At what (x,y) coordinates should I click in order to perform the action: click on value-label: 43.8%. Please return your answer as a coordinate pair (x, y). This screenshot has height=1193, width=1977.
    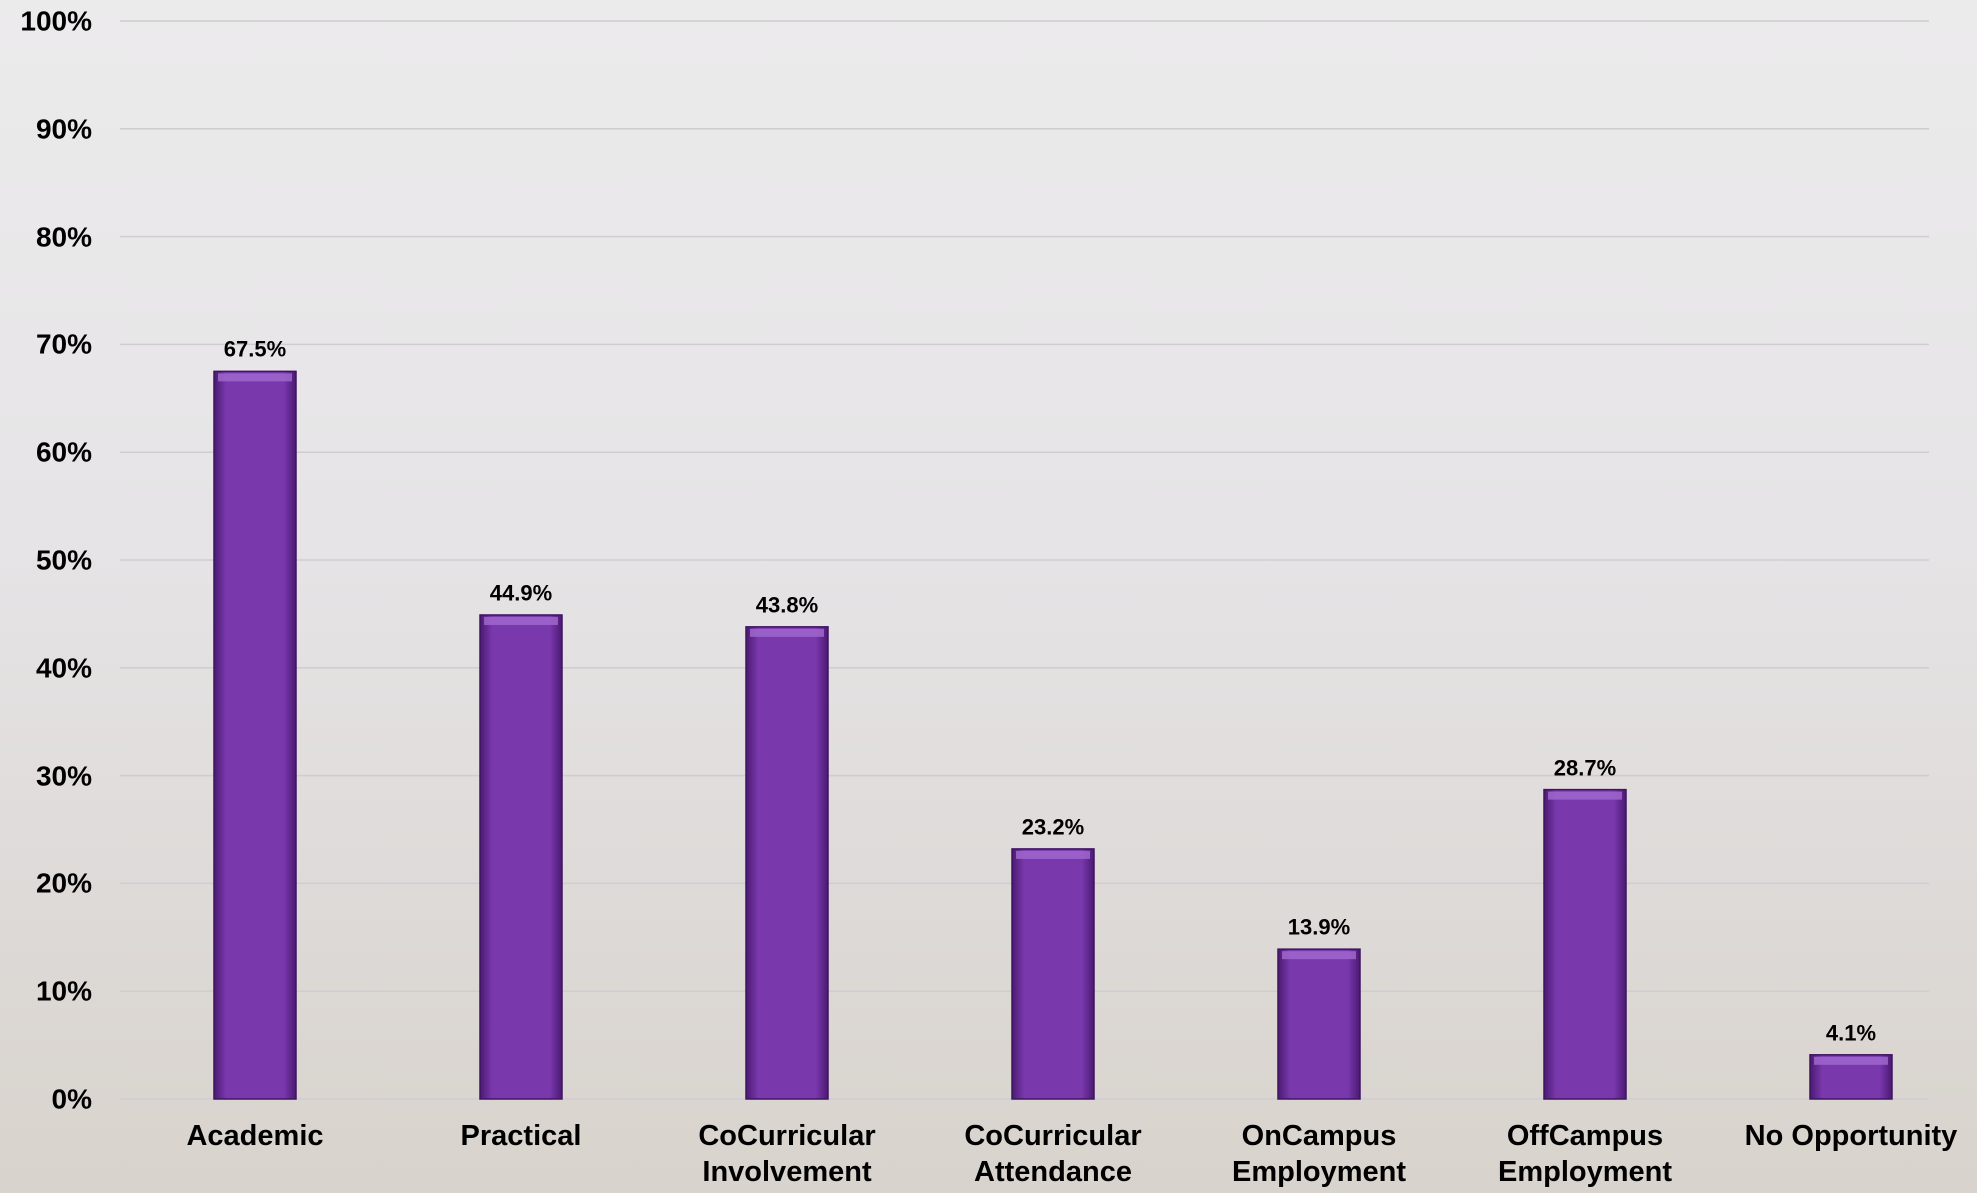
    Looking at the image, I should click on (787, 605).